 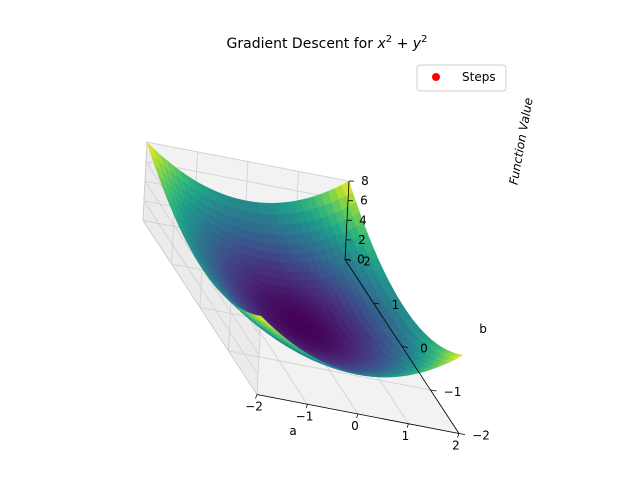 What do you see at coordinates (406, 436) in the screenshot?
I see `x-tick-label: 1` at bounding box center [406, 436].